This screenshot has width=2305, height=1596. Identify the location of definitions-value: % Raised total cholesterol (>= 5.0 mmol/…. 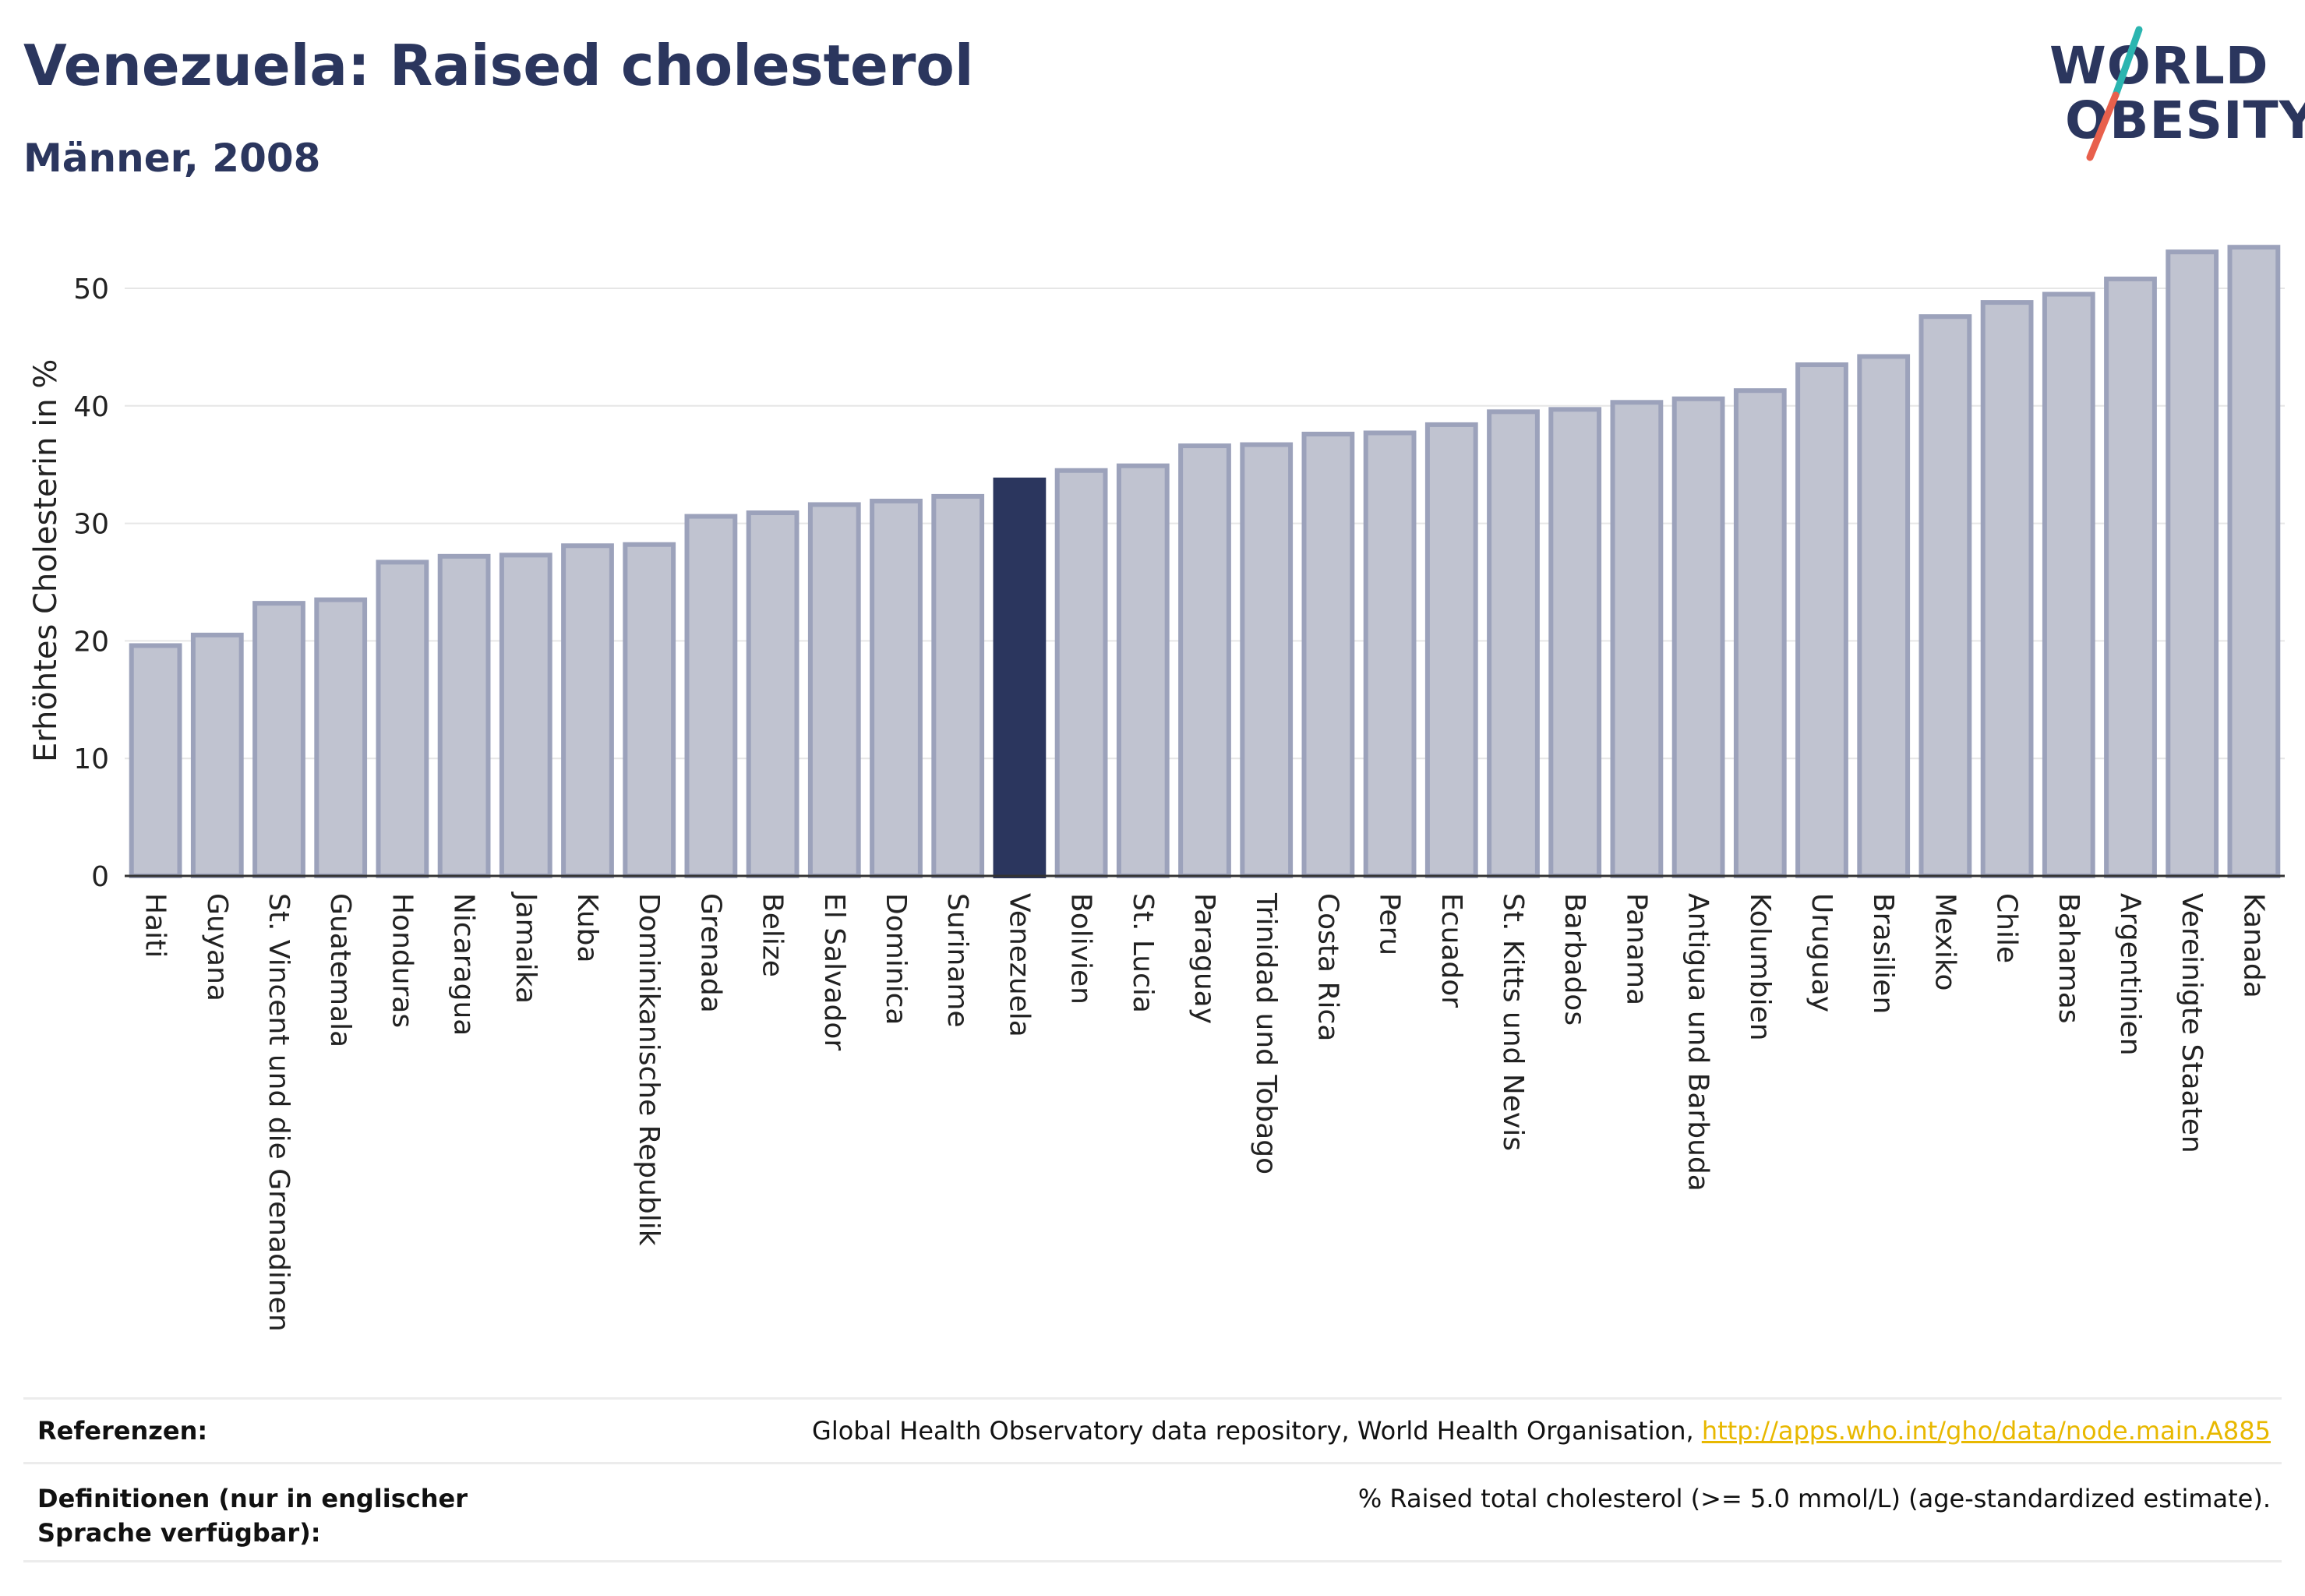
(1814, 1498).